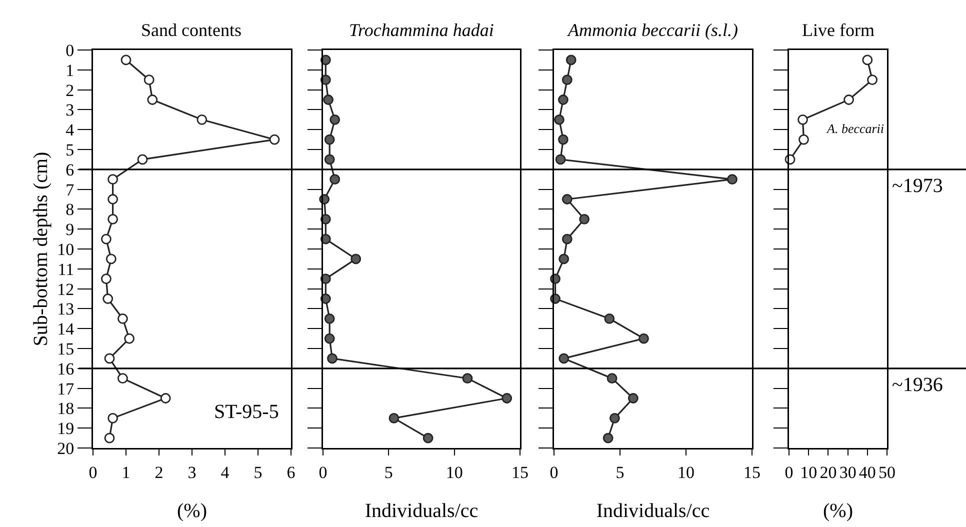 The width and height of the screenshot is (966, 527). I want to click on y-tick-label: 17, so click(66, 388).